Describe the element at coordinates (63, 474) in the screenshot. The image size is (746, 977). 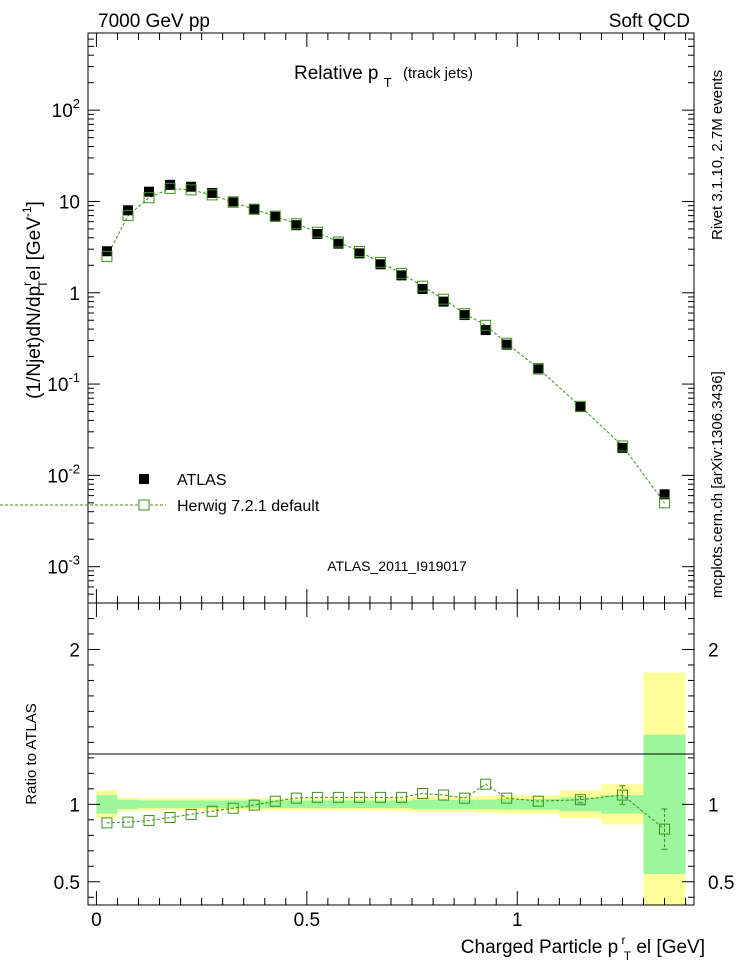
I see `main-y-tick-label: 10⁻²` at that location.